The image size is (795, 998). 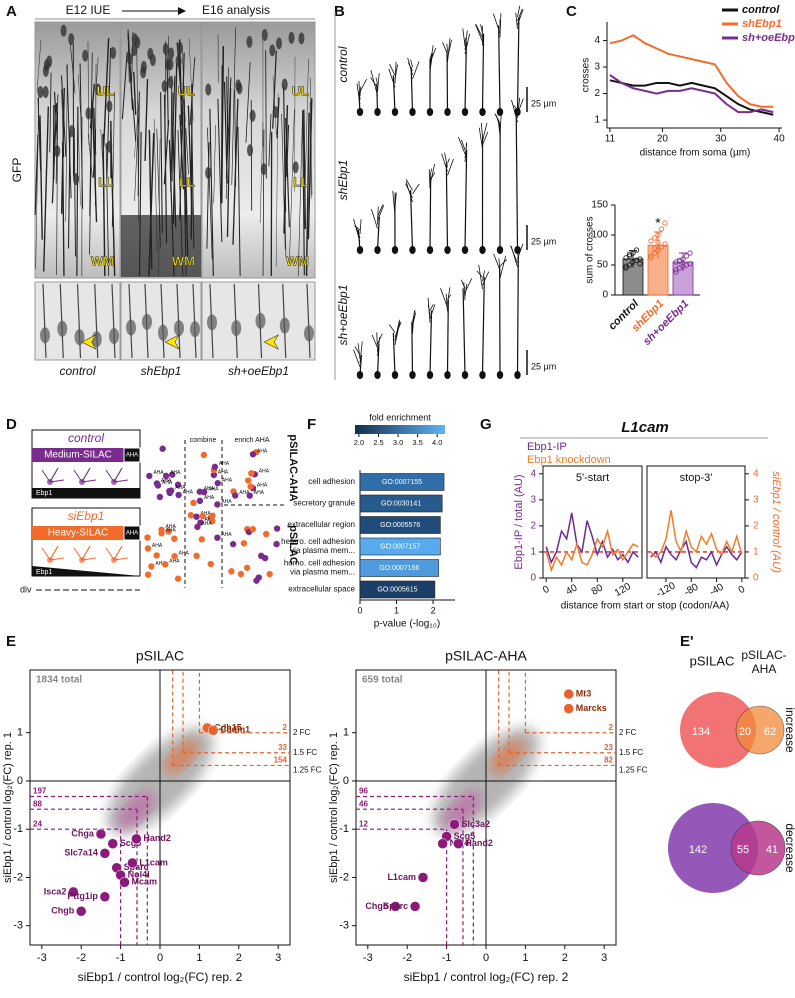 What do you see at coordinates (400, 525) in the screenshot?
I see `go-id: GO:0005576` at bounding box center [400, 525].